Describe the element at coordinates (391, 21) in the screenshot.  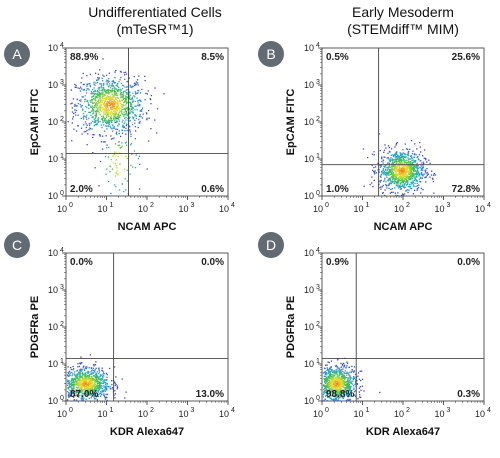
I see `column-title-early-mesoderm: Early Mesoderm (STEMdiff™ MIM)` at that location.